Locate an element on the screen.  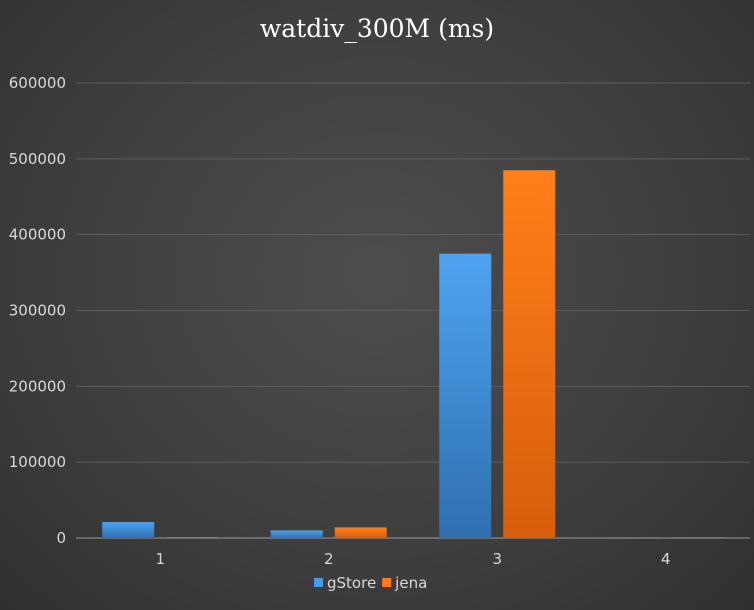
y-tick-label: 100000 is located at coordinates (37, 462).